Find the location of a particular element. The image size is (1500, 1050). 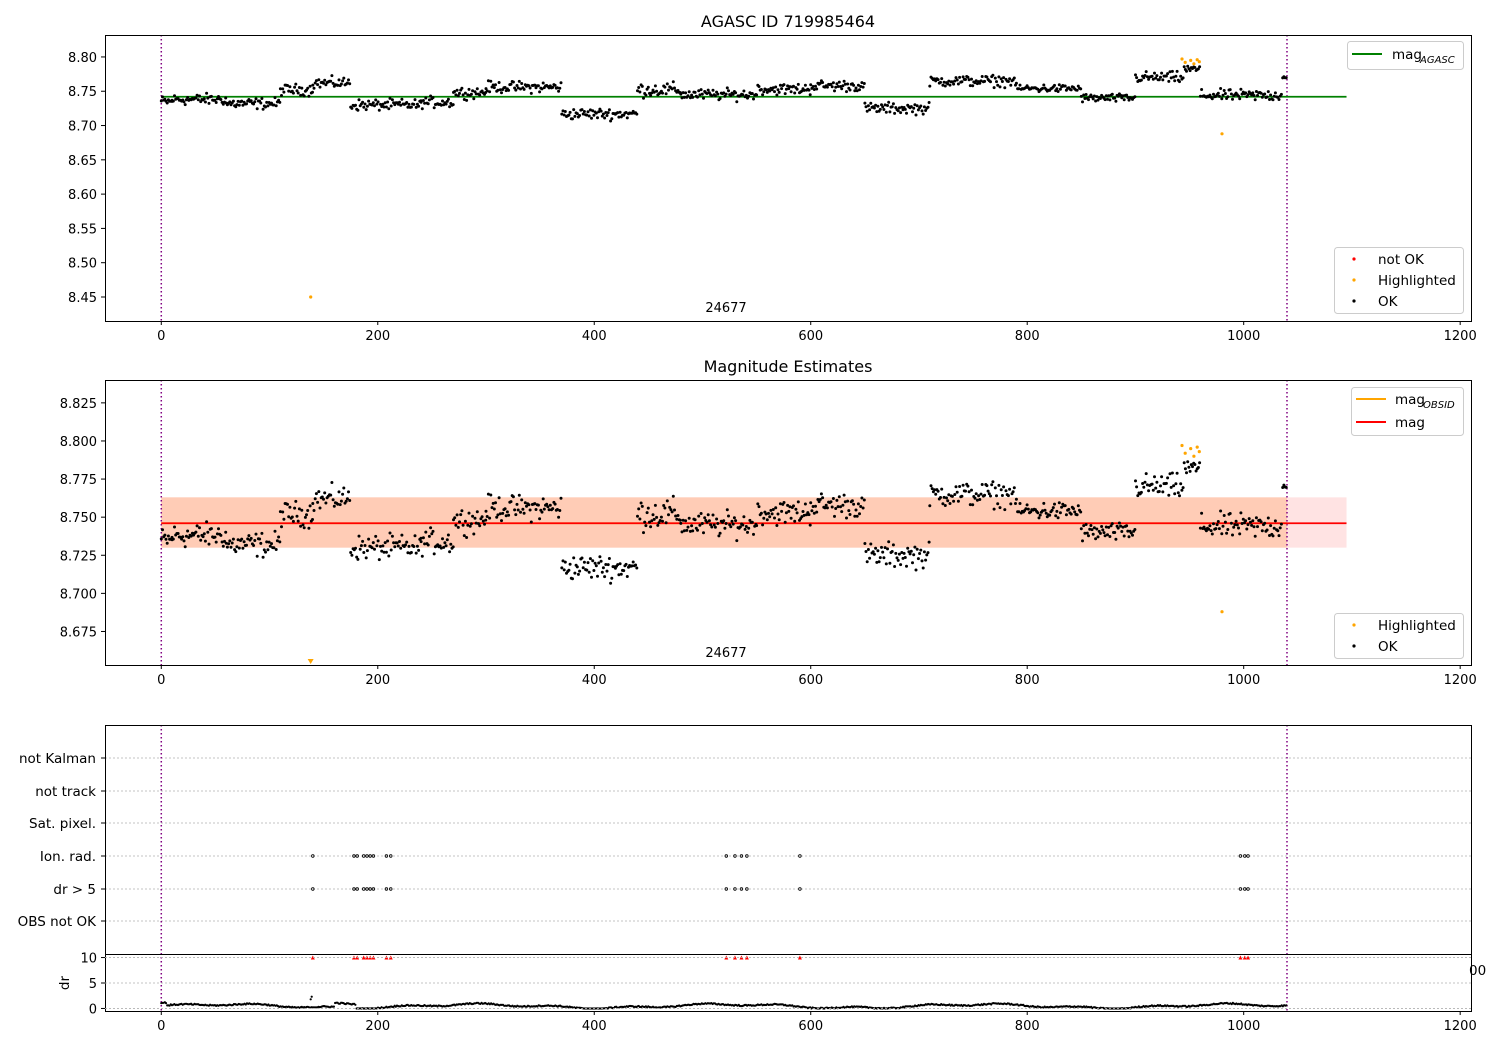

x-tick-label: 400 is located at coordinates (594, 1026).